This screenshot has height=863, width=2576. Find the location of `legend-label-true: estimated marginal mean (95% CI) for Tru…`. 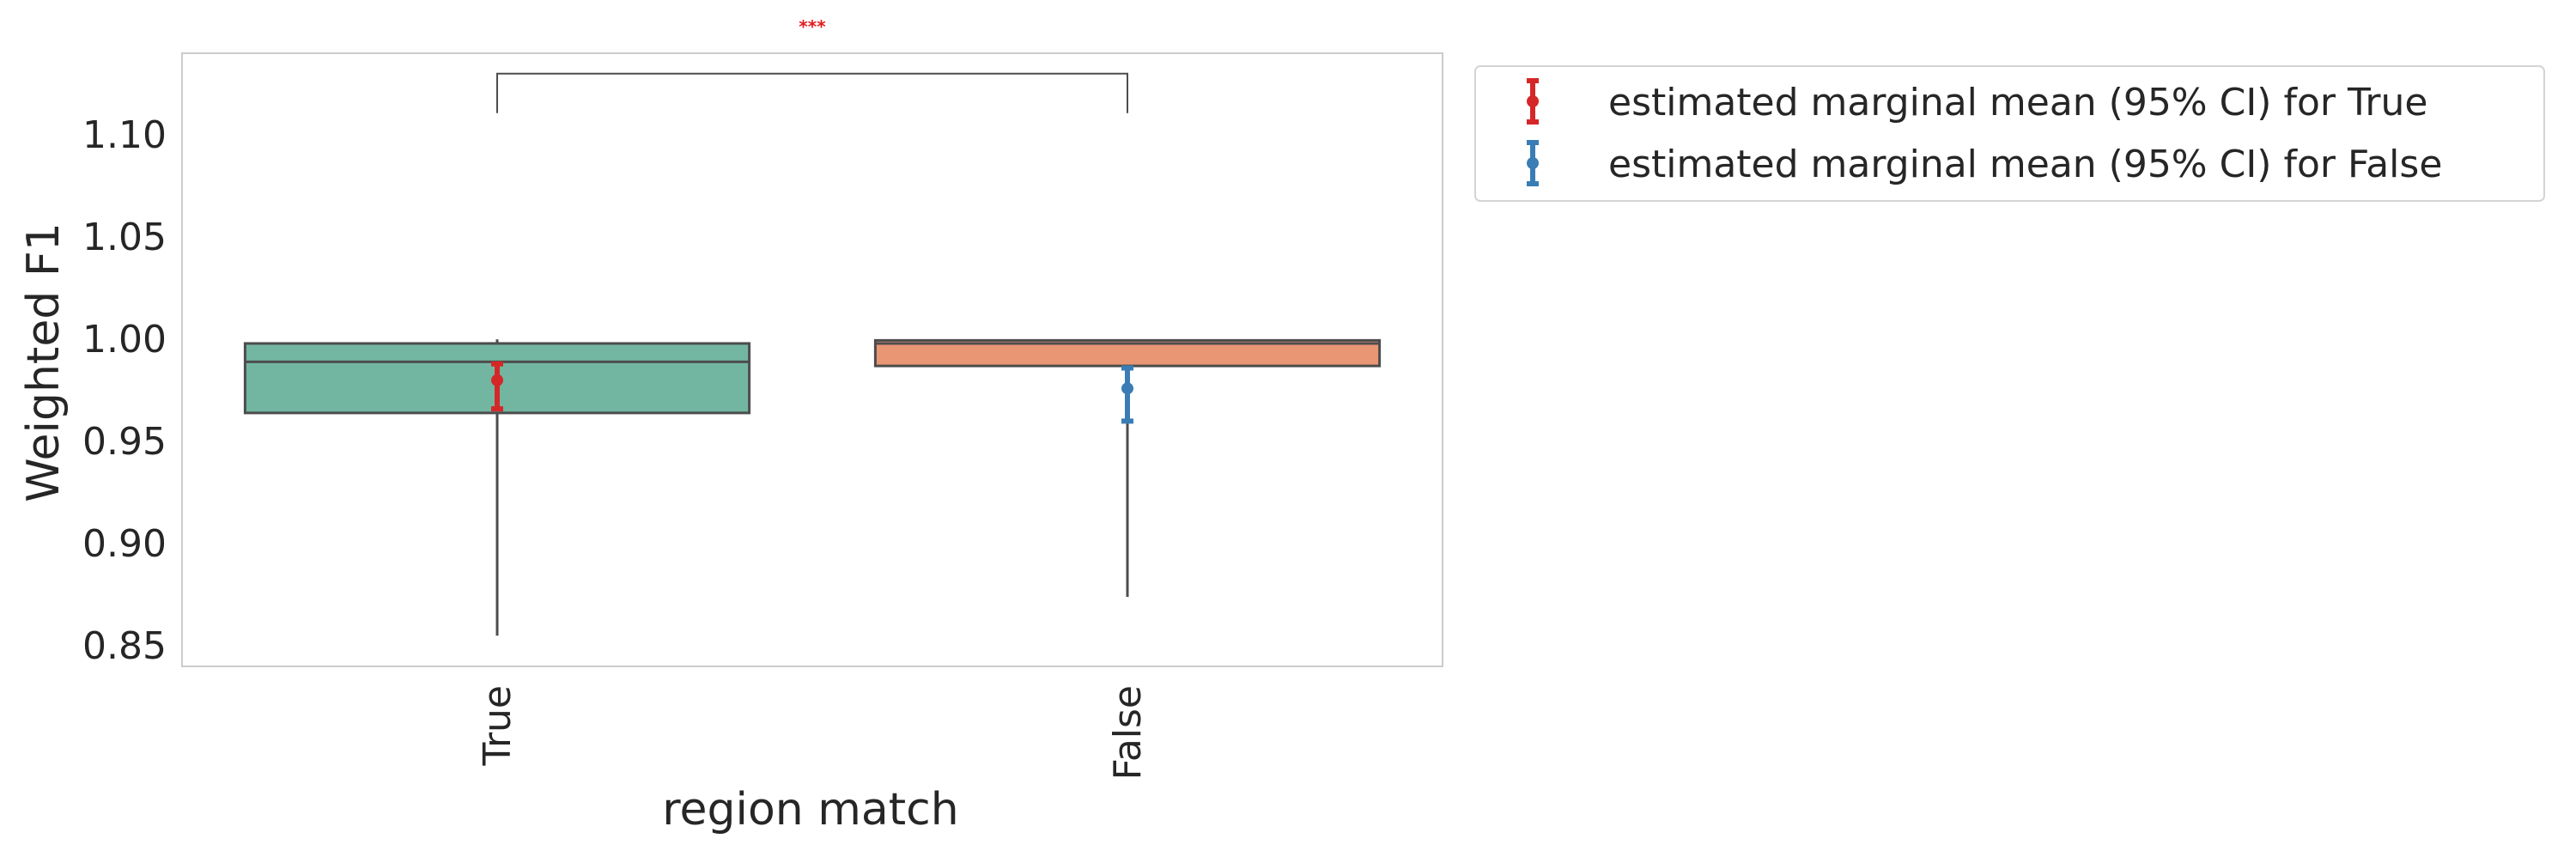

legend-label-true: estimated marginal mean (95% CI) for Tru… is located at coordinates (2018, 103).